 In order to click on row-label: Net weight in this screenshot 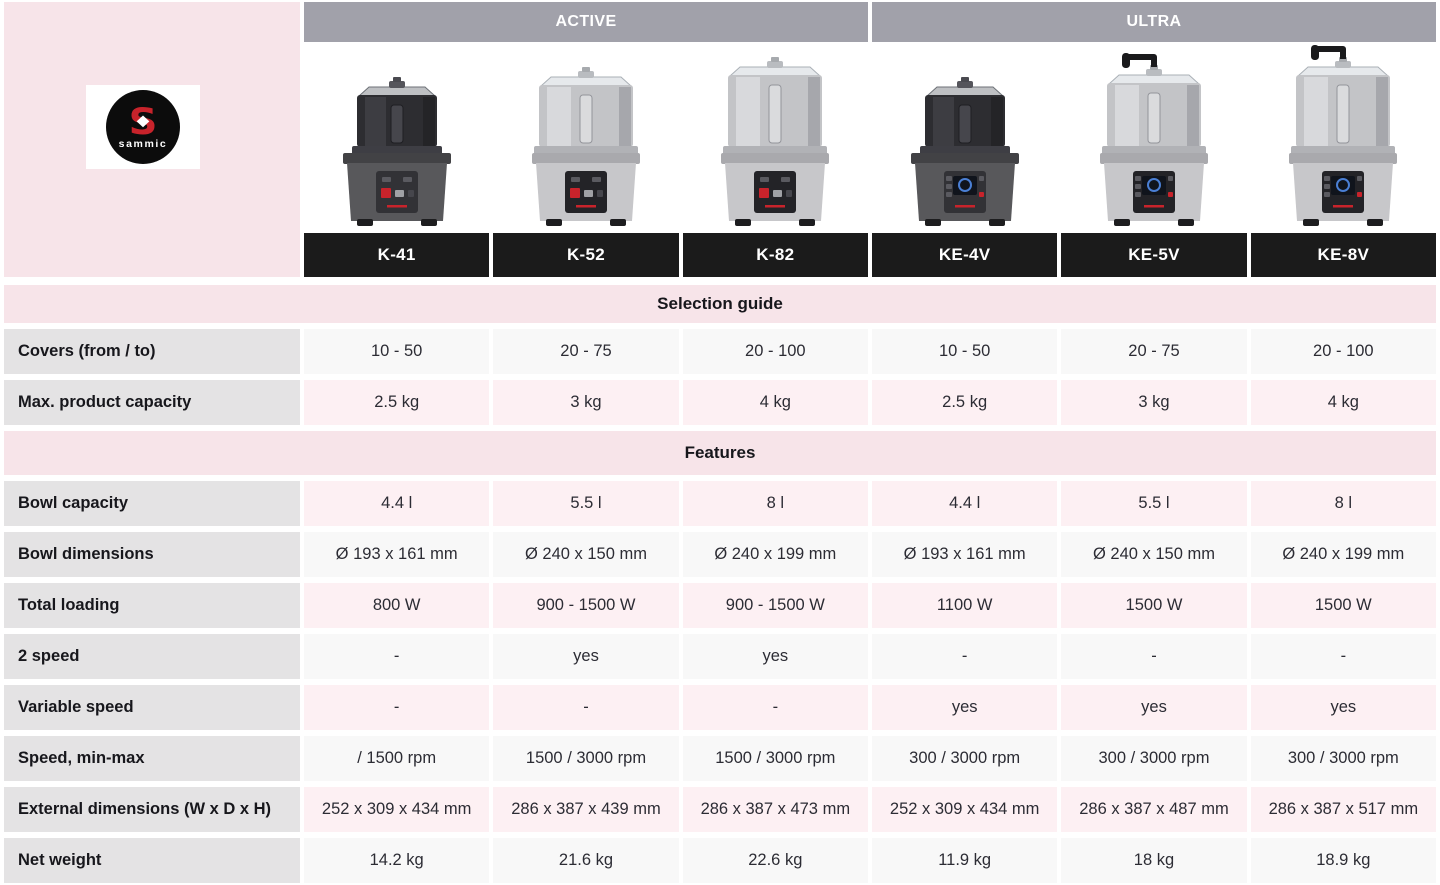, I will do `click(152, 860)`.